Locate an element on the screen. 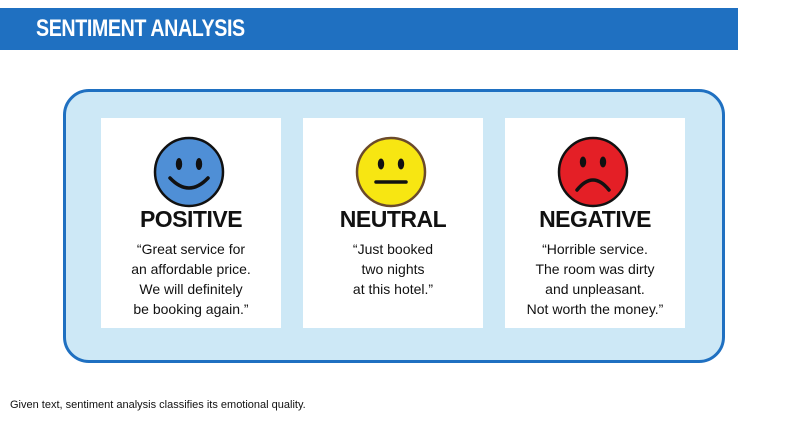  smiley-face-icon is located at coordinates (189, 172).